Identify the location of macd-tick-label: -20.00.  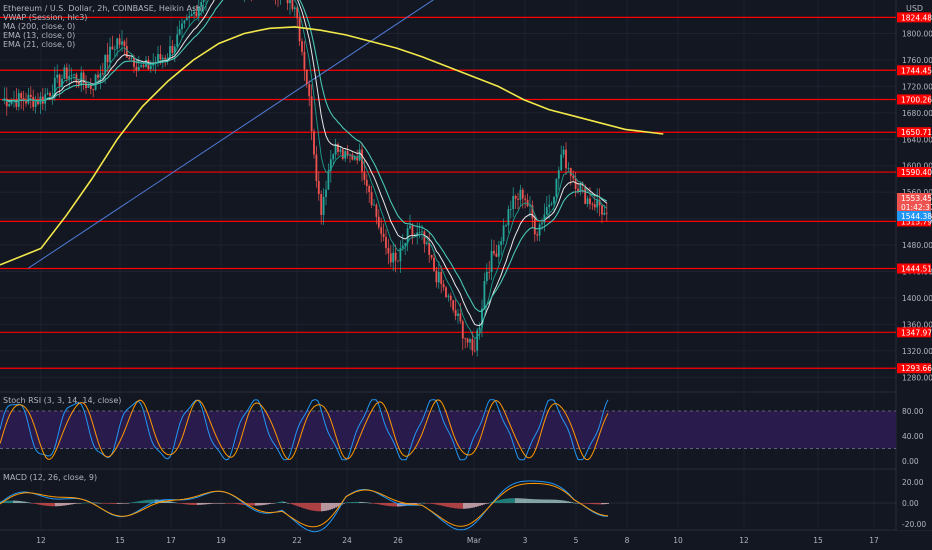
(914, 524).